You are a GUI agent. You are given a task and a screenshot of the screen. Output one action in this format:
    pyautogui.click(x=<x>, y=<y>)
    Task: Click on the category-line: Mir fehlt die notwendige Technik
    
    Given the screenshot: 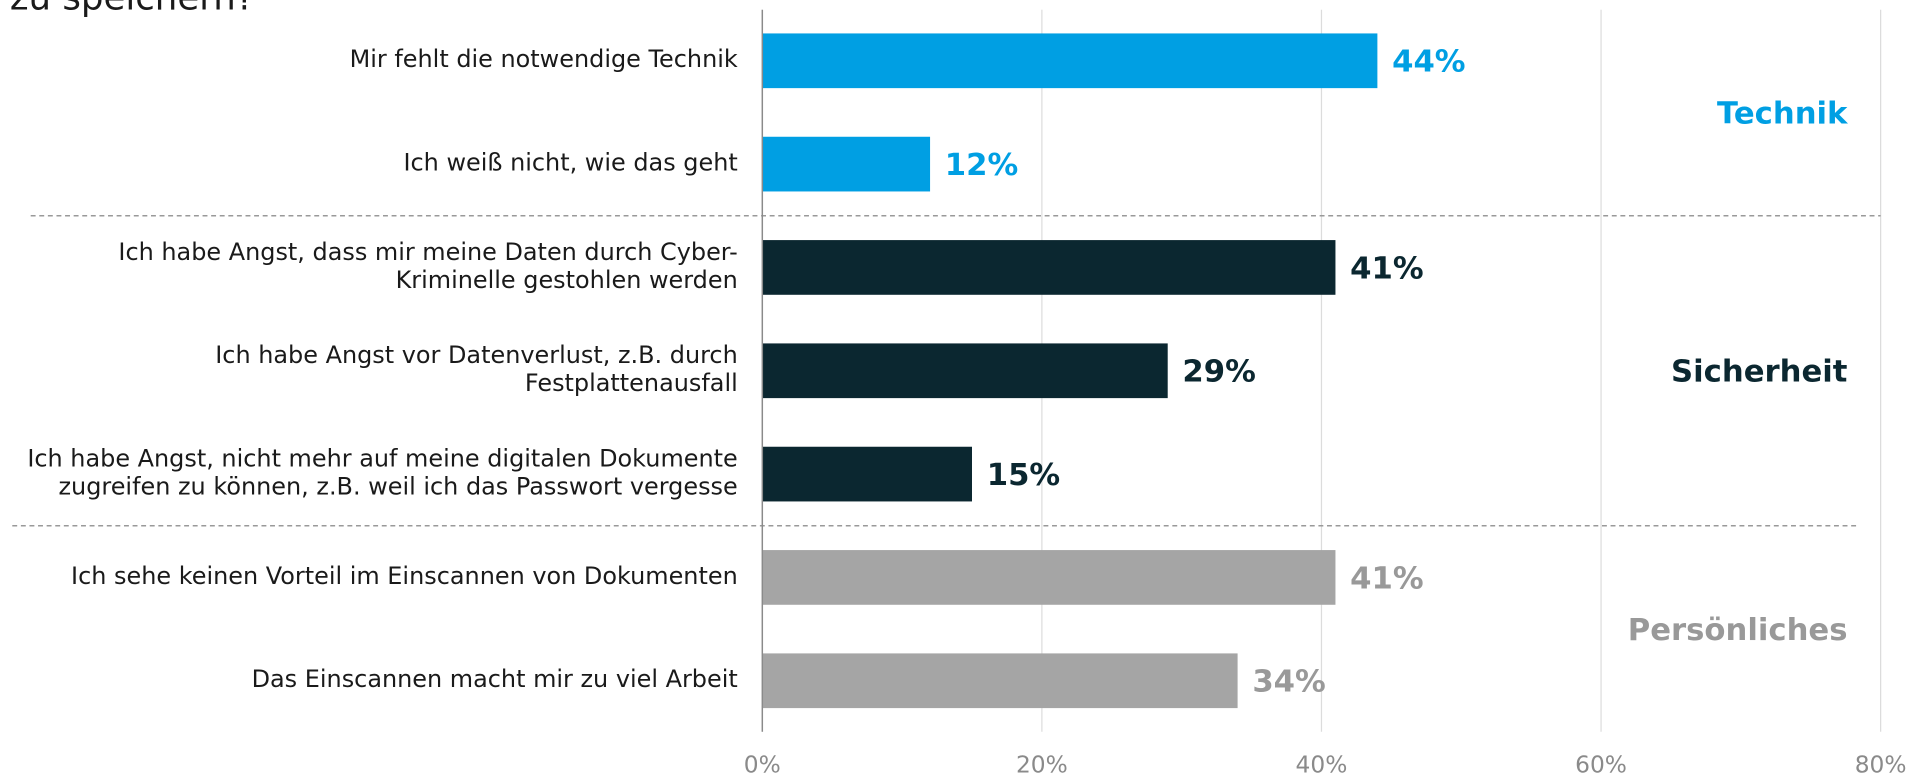 What is the action you would take?
    pyautogui.click(x=544, y=59)
    